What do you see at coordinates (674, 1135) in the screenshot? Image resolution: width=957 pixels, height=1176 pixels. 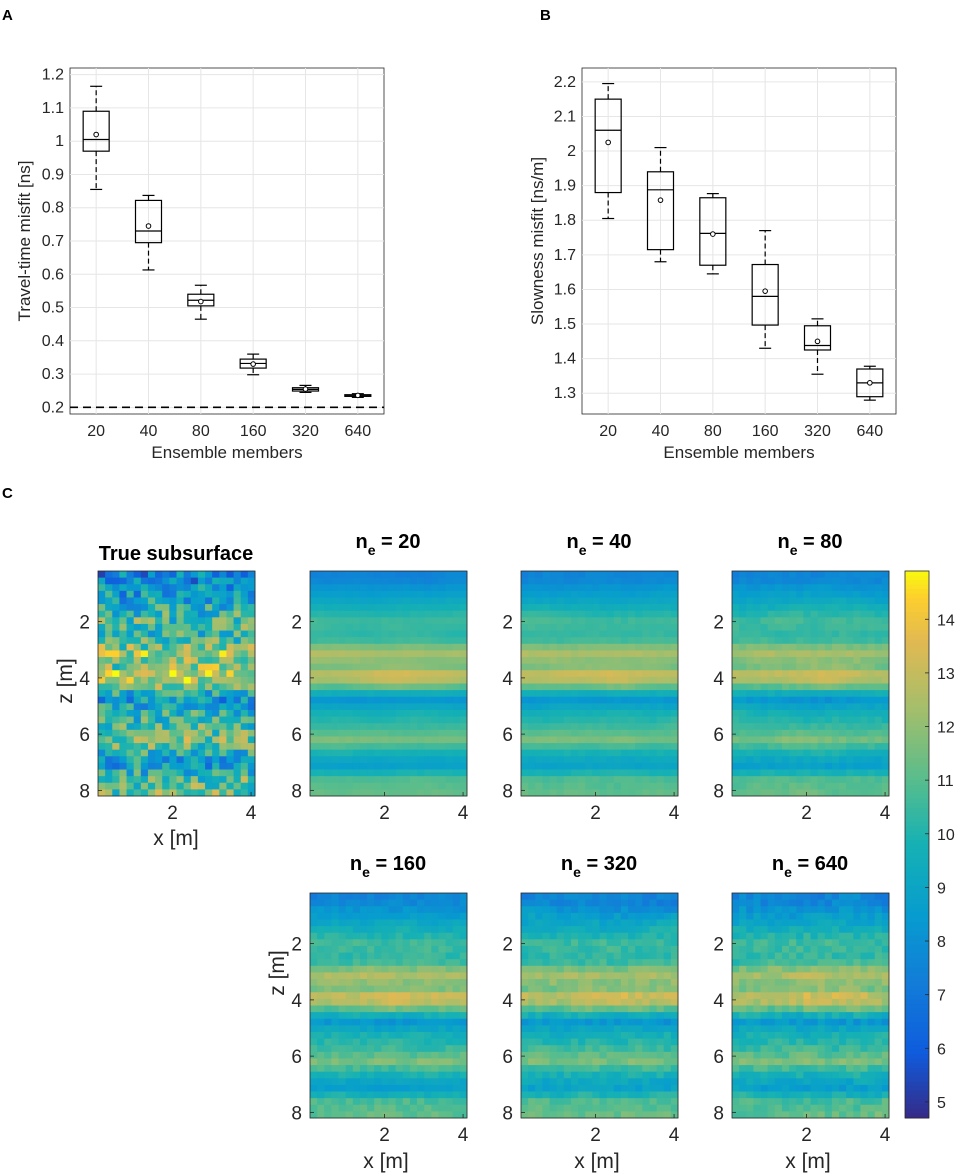 I see `x-tick-label: 4` at bounding box center [674, 1135].